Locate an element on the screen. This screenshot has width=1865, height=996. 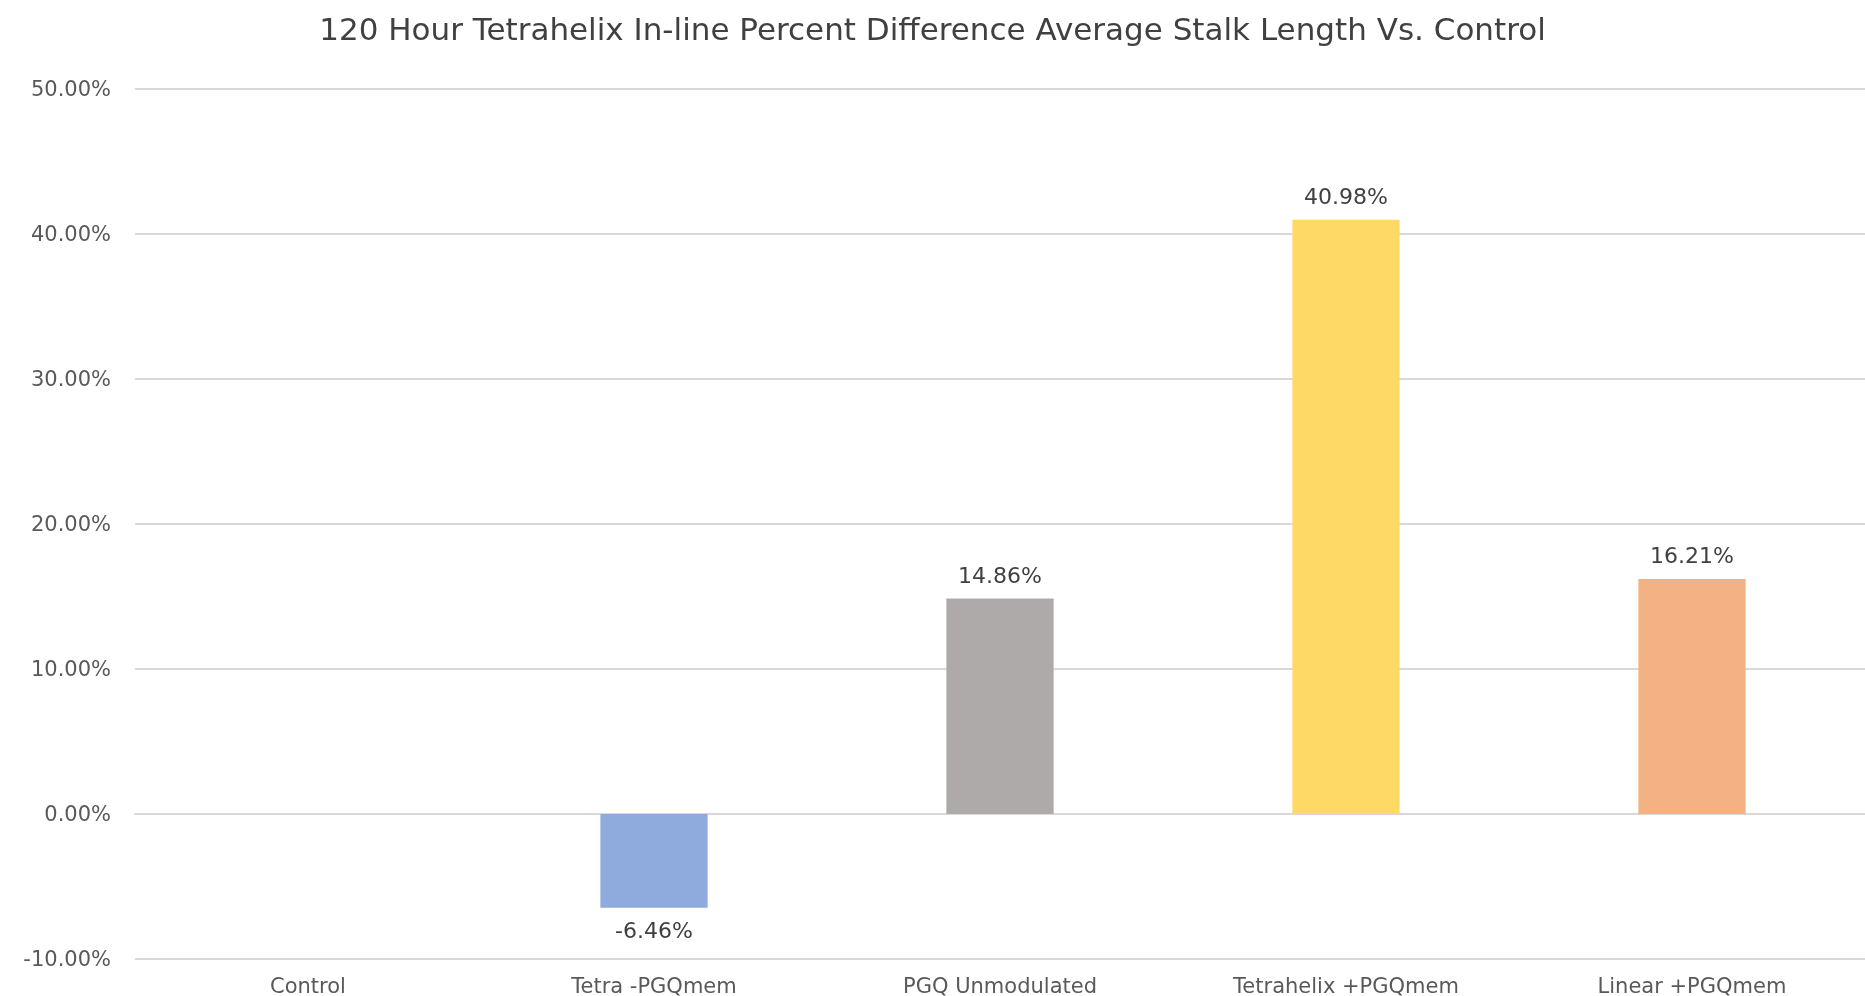
data-label: 40.98% is located at coordinates (1346, 197).